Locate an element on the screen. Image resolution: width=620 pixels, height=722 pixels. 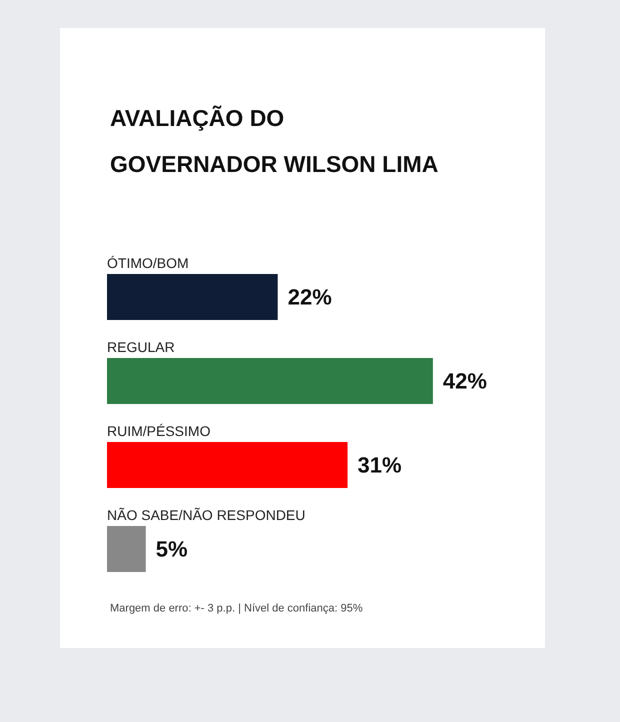
data-label: 42% is located at coordinates (464, 381).